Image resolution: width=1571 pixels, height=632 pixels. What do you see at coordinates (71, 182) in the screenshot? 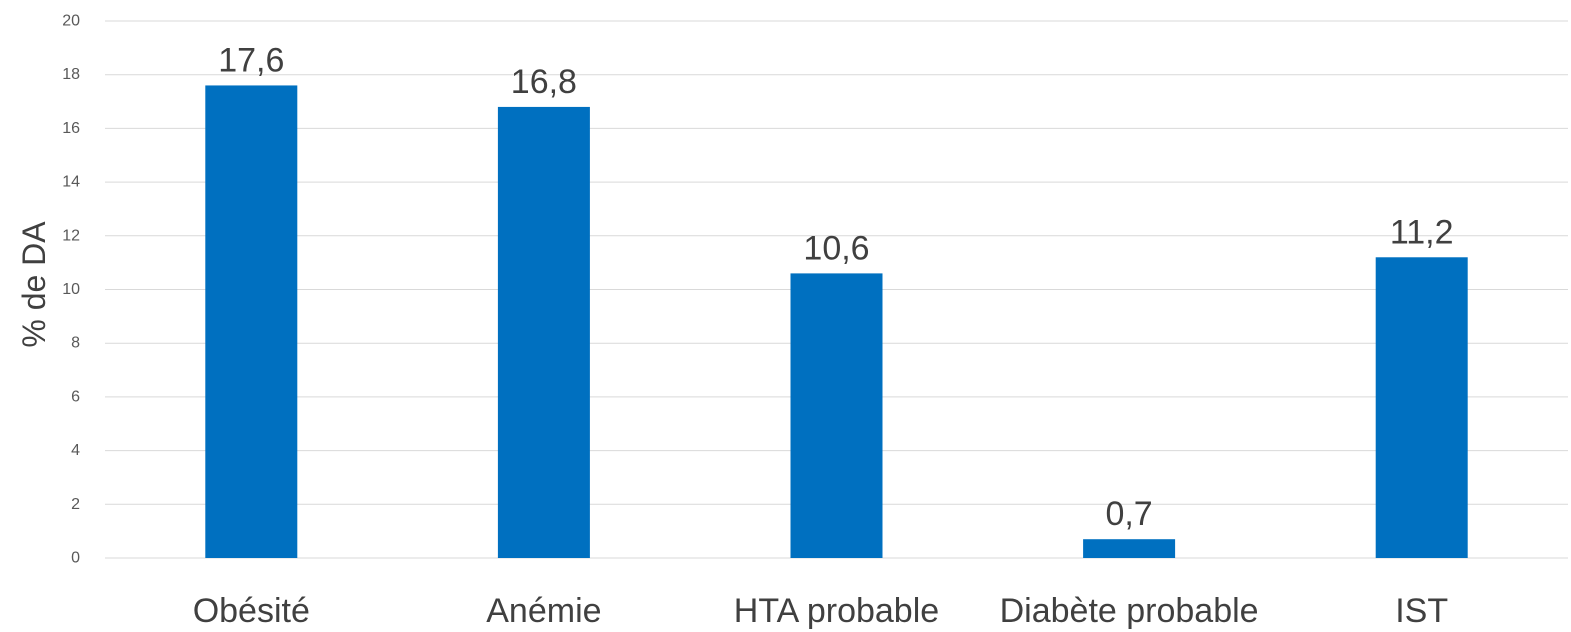
I see `y-tick-label: 14` at bounding box center [71, 182].